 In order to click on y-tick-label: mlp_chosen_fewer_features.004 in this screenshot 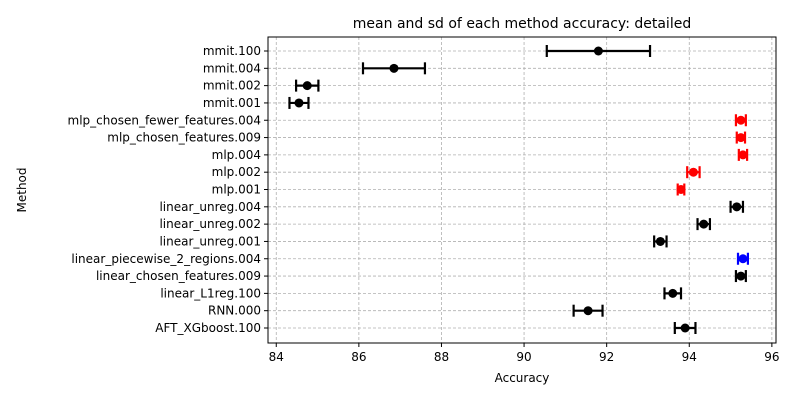, I will do `click(164, 120)`.